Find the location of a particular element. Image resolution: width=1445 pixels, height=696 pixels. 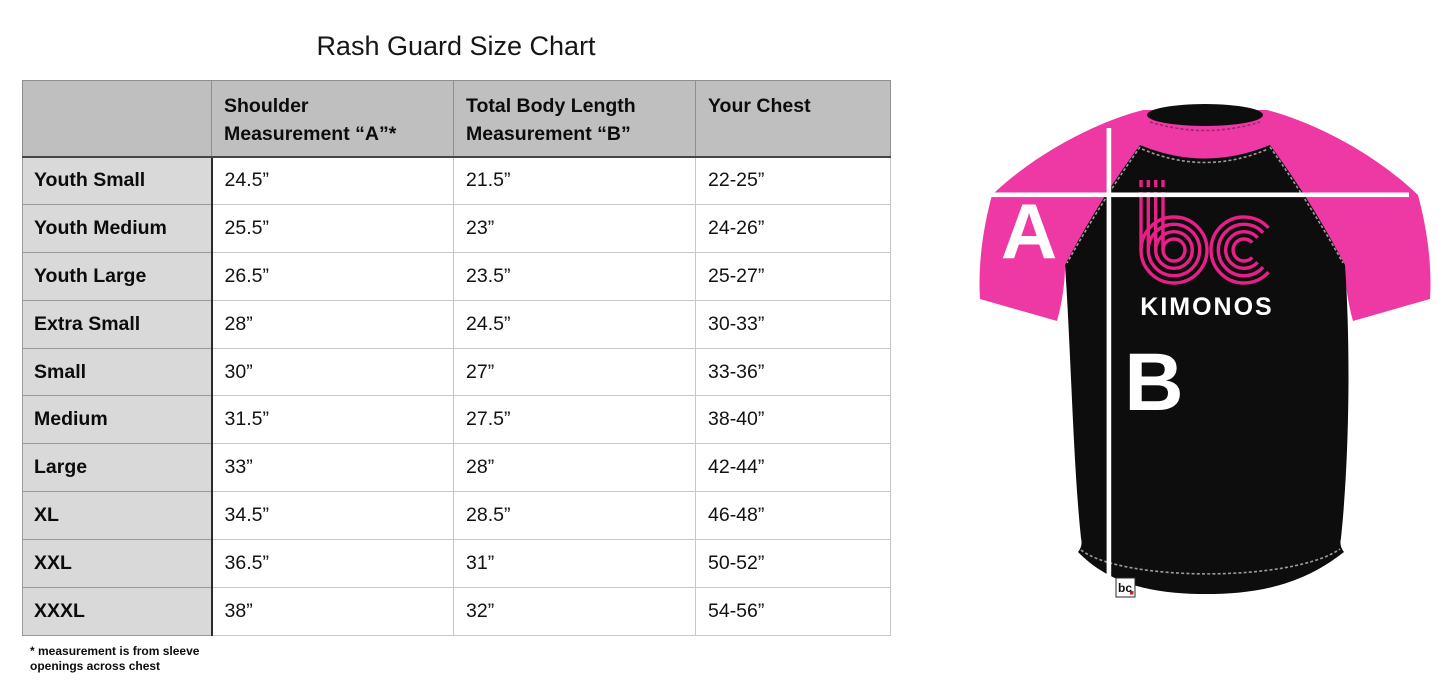

chest-value: 30-33” is located at coordinates (793, 324).